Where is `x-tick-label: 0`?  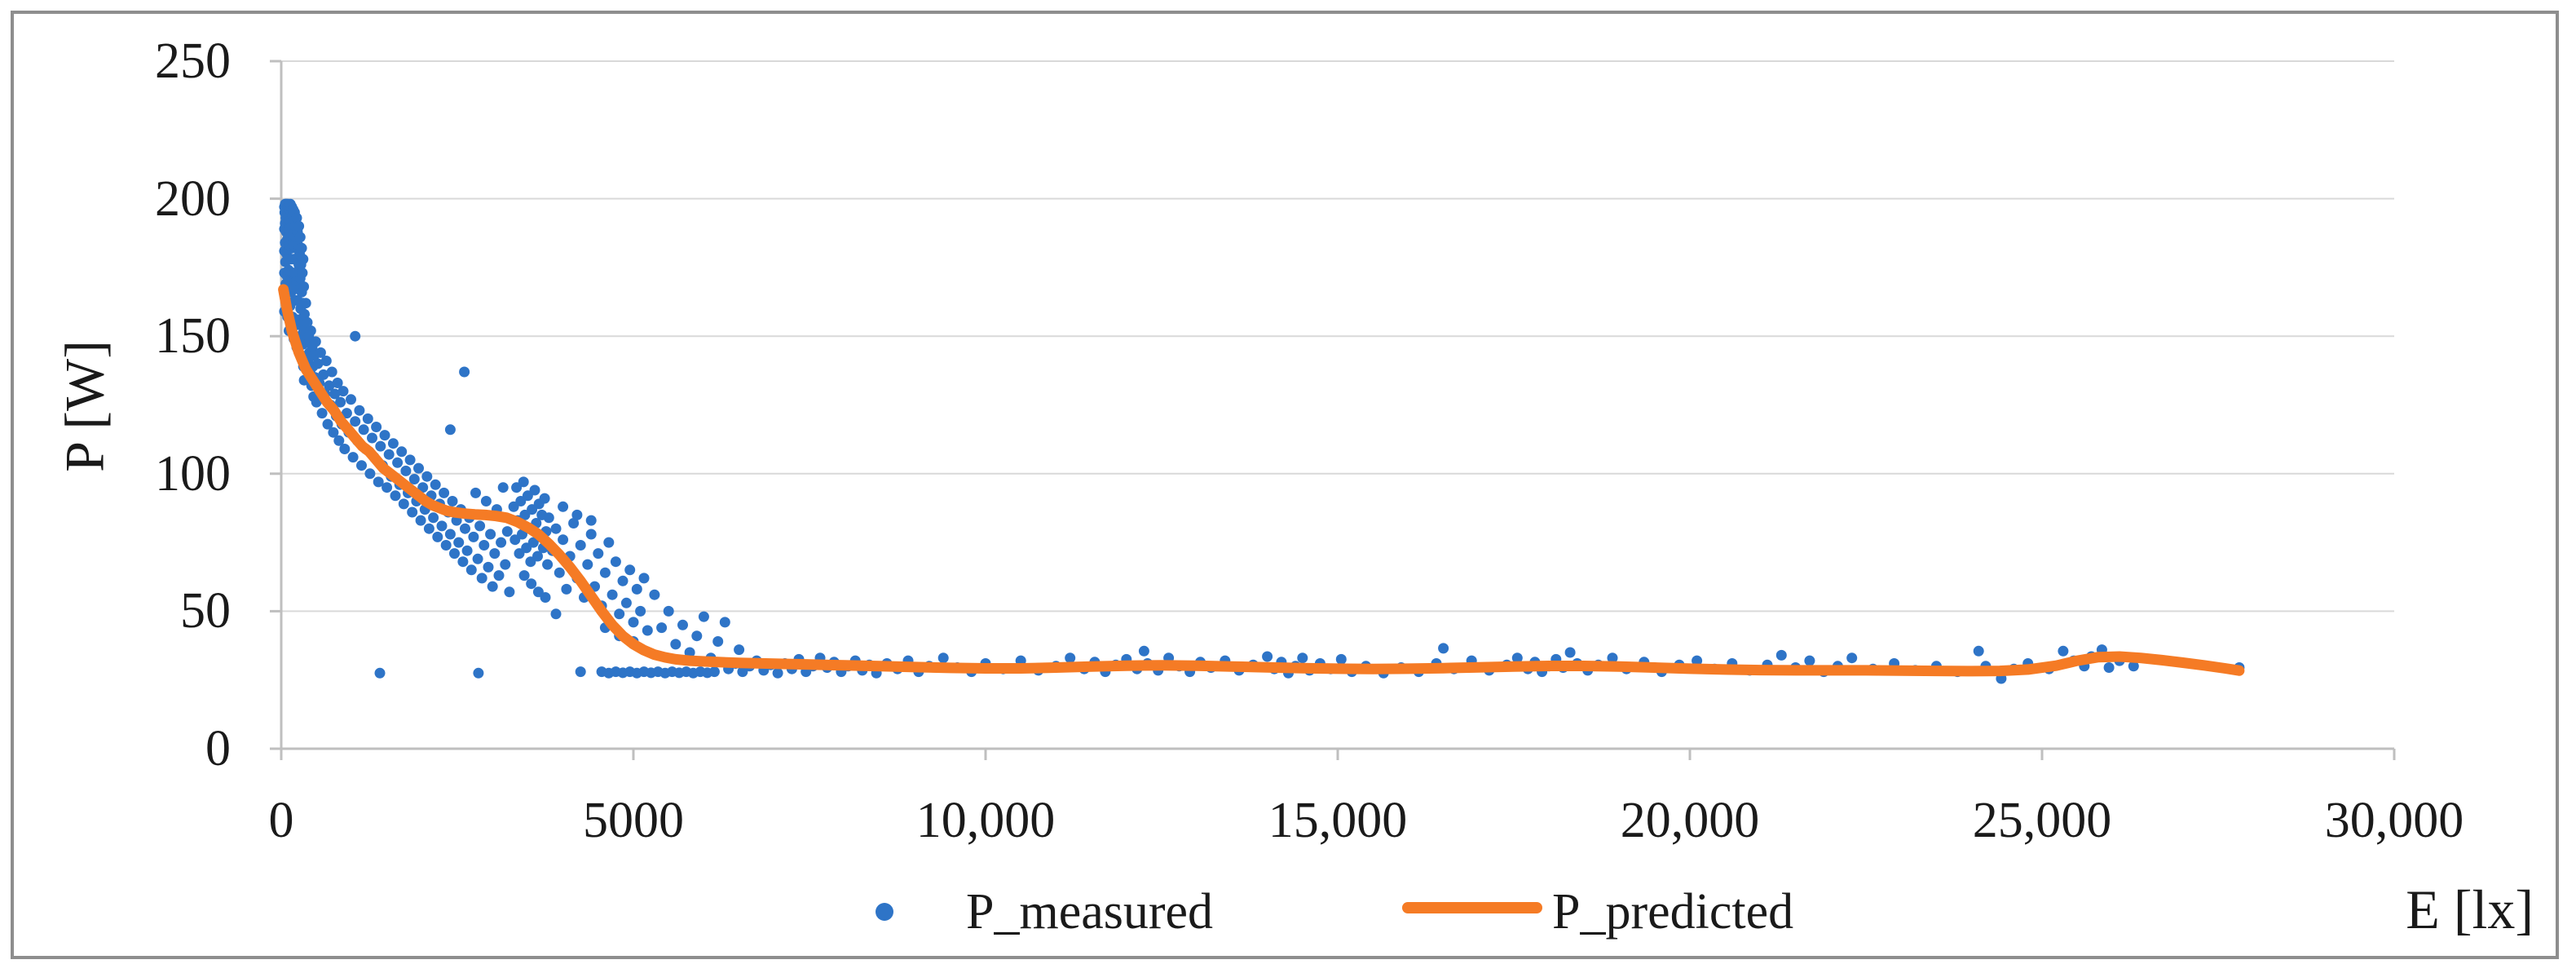 x-tick-label: 0 is located at coordinates (281, 820).